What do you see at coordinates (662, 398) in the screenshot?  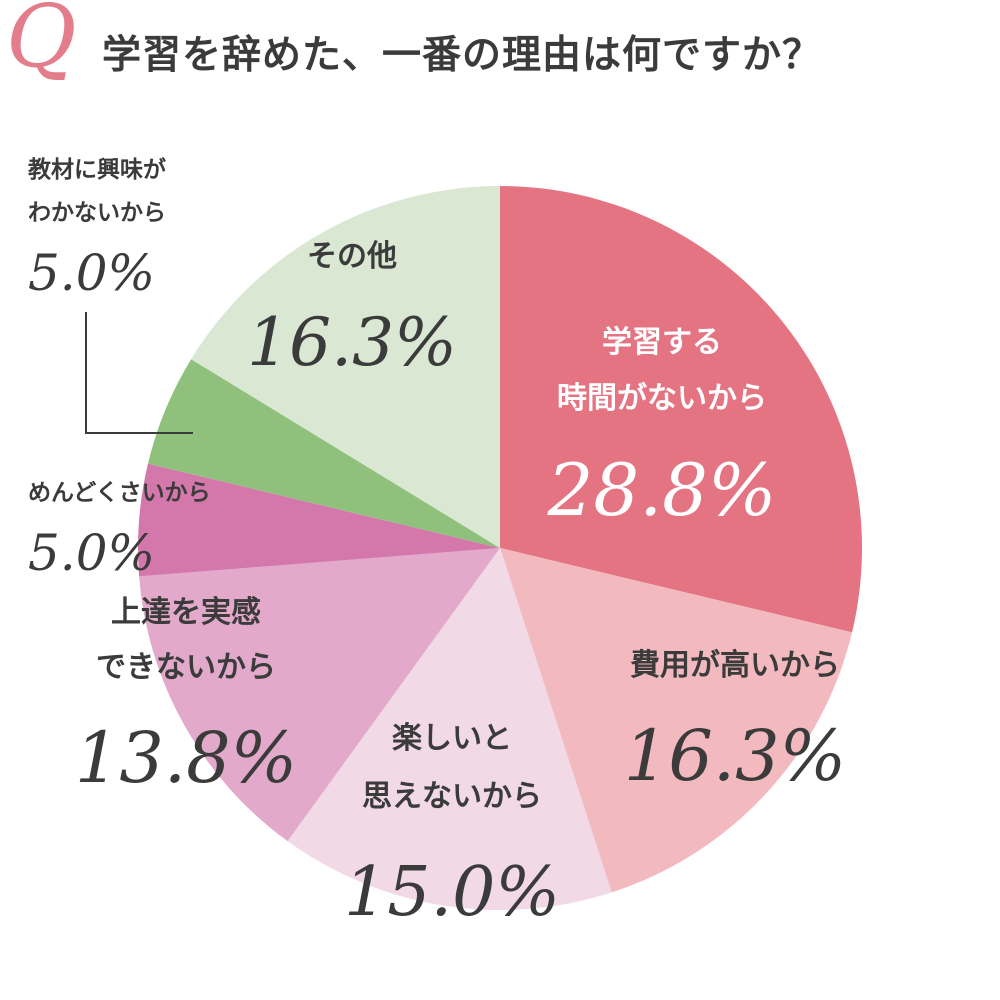 I see `slice-label-line: 時間がないから` at bounding box center [662, 398].